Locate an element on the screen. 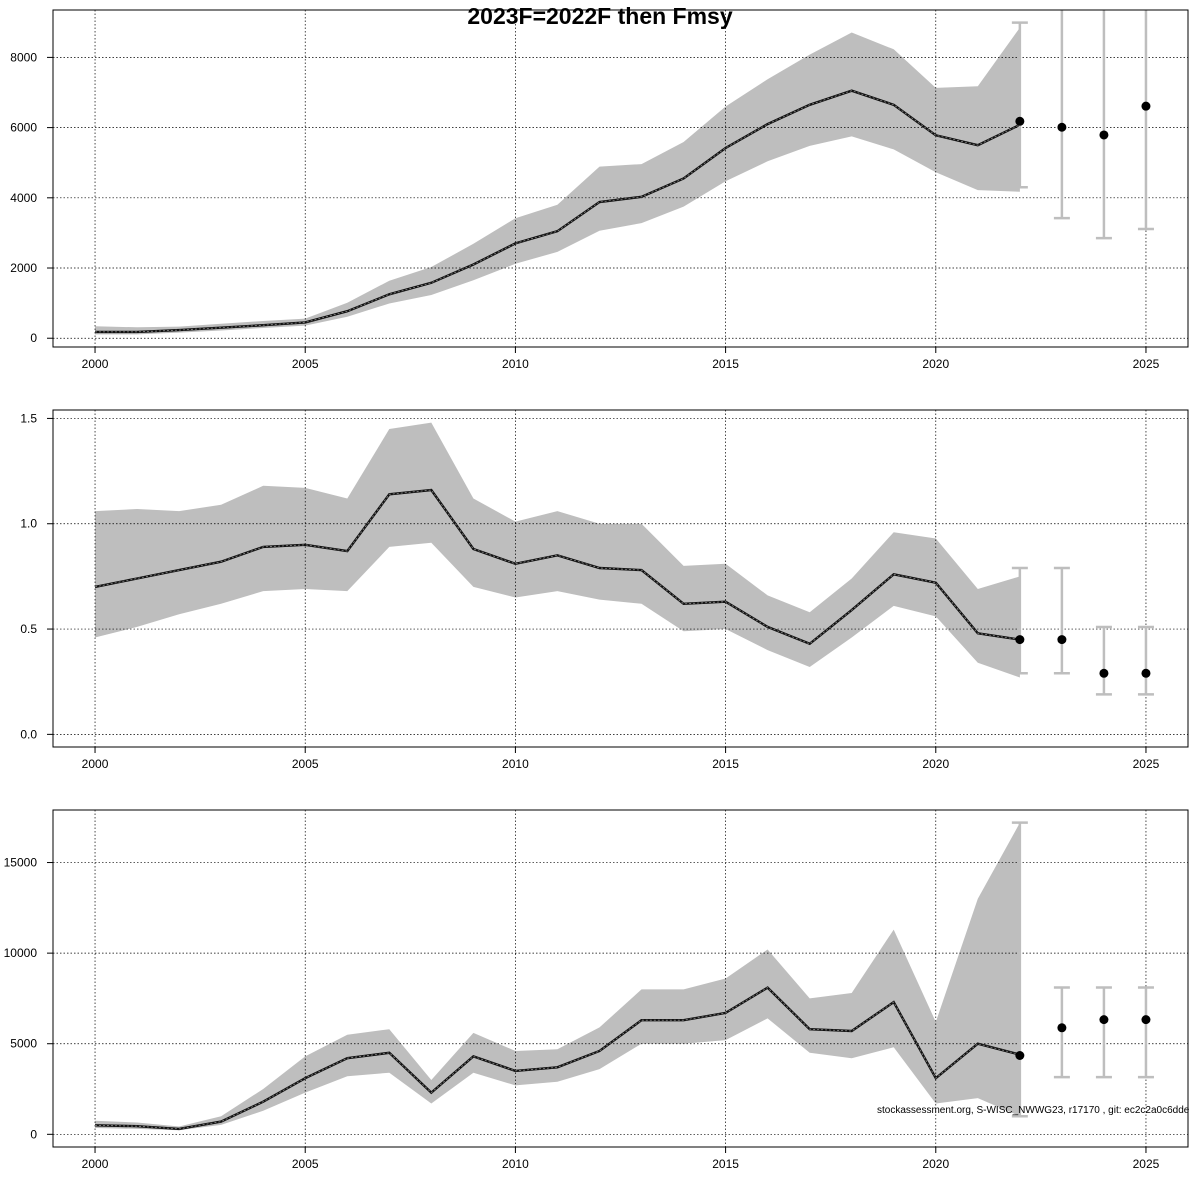  estimate-line is located at coordinates (557, 567).